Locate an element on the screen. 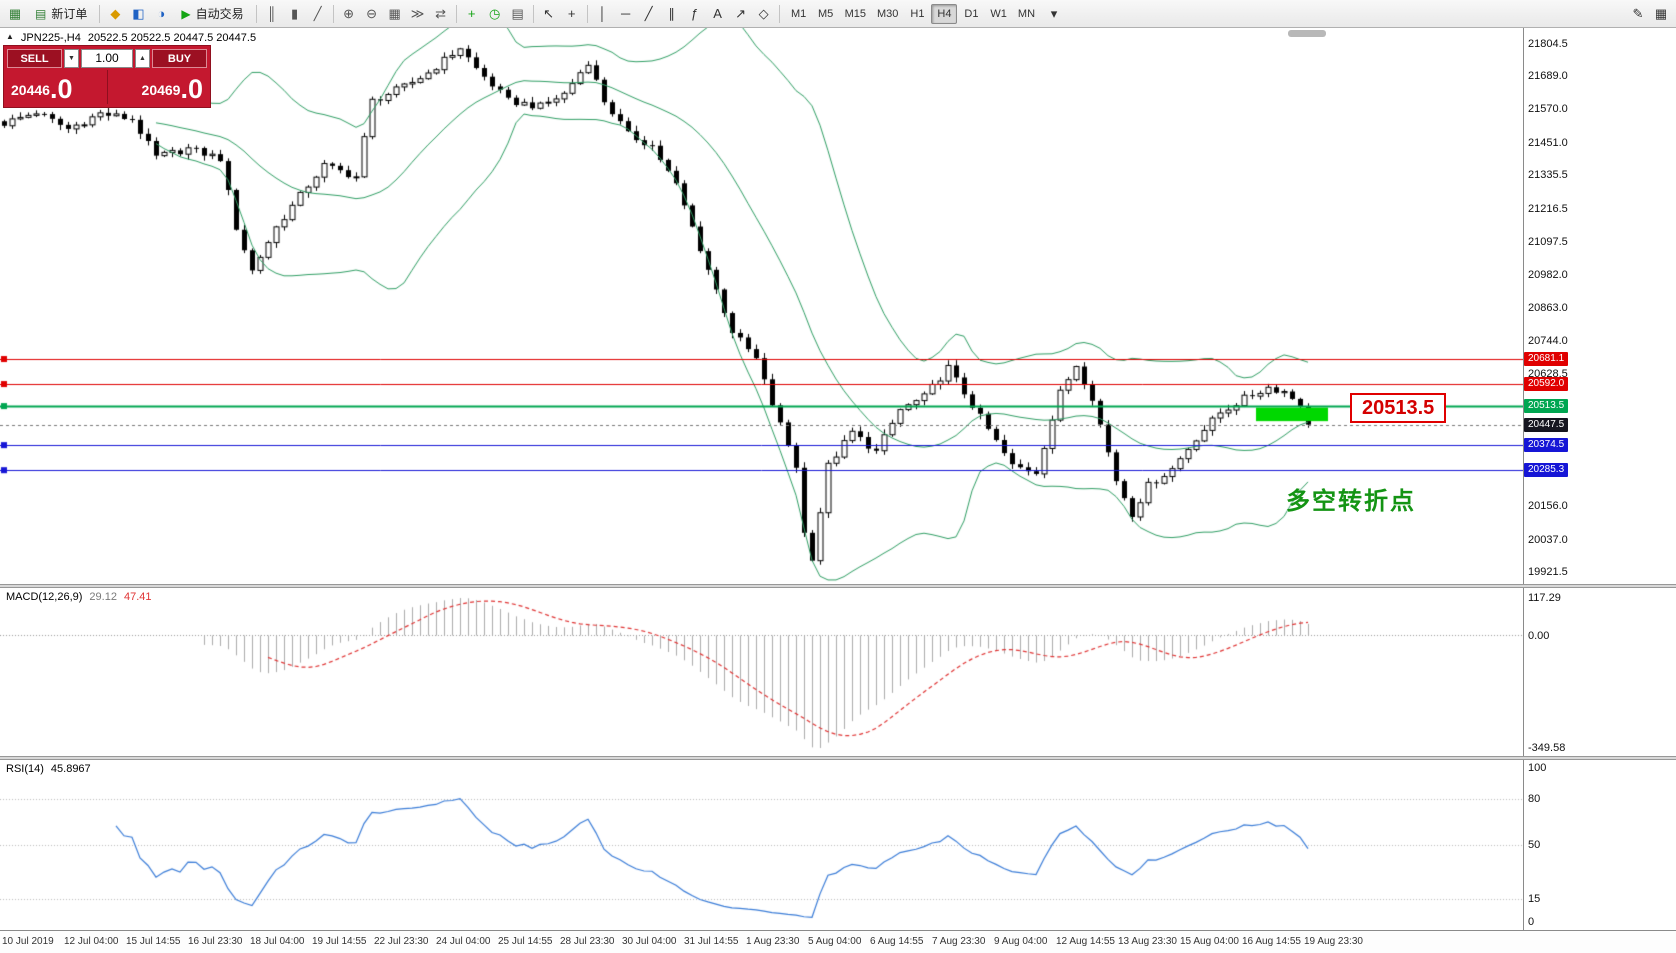 This screenshot has width=1676, height=953. price-tick: 20863.0 is located at coordinates (1548, 307).